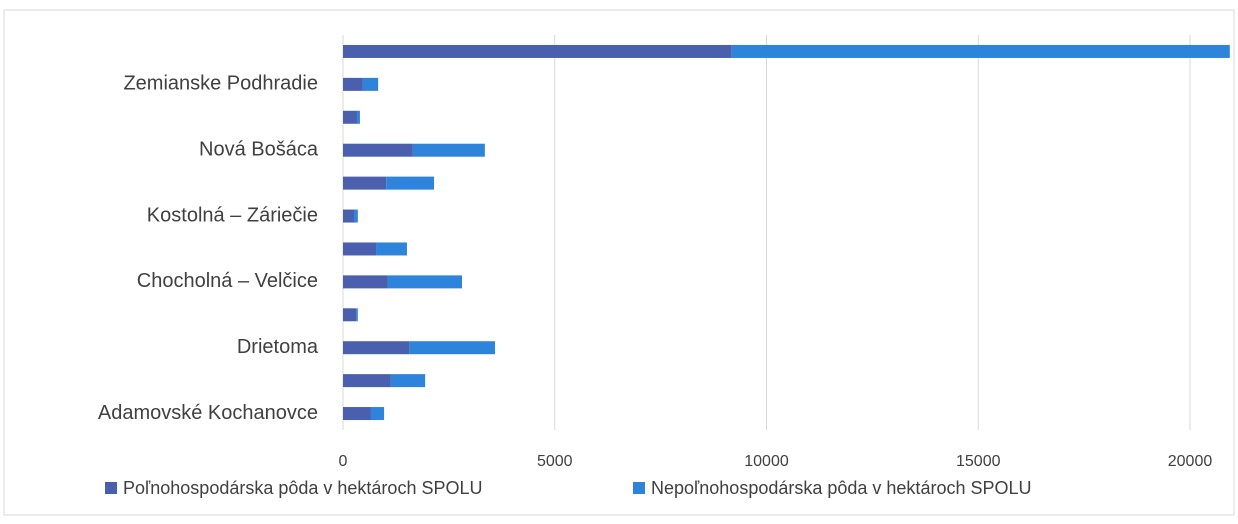  What do you see at coordinates (227, 281) in the screenshot?
I see `y-tick-label: Chocholná – Velčice` at bounding box center [227, 281].